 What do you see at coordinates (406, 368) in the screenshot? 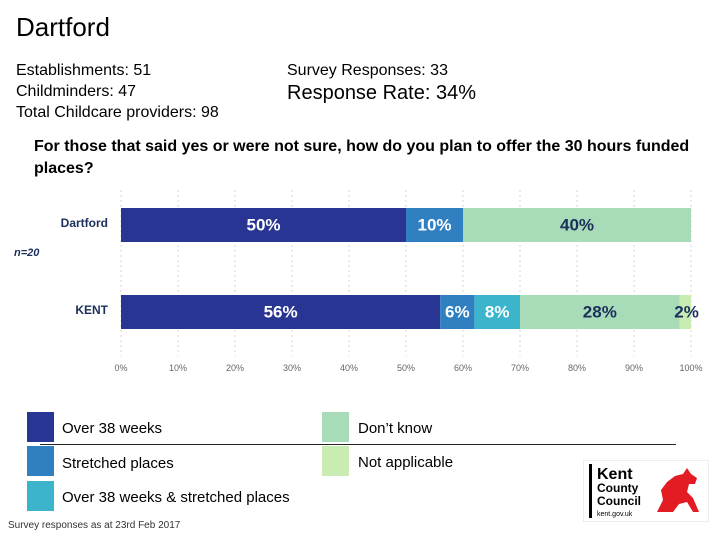
I see `x-tick-label: 50%` at bounding box center [406, 368].